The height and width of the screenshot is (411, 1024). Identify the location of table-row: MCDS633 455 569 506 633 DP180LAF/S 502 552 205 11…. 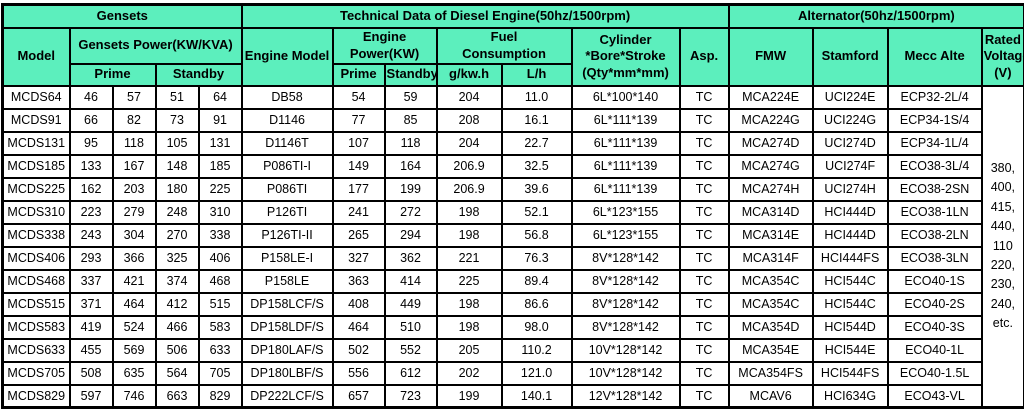
(512, 350).